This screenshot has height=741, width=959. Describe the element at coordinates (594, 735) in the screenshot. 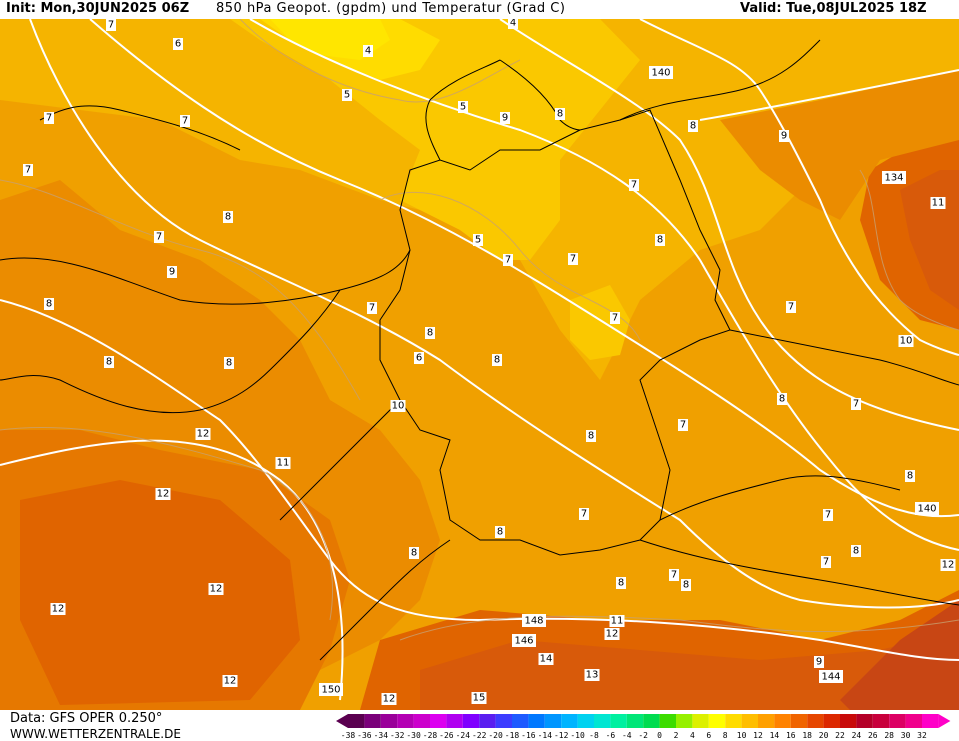

I see `colorbar-tick-label: -8` at that location.